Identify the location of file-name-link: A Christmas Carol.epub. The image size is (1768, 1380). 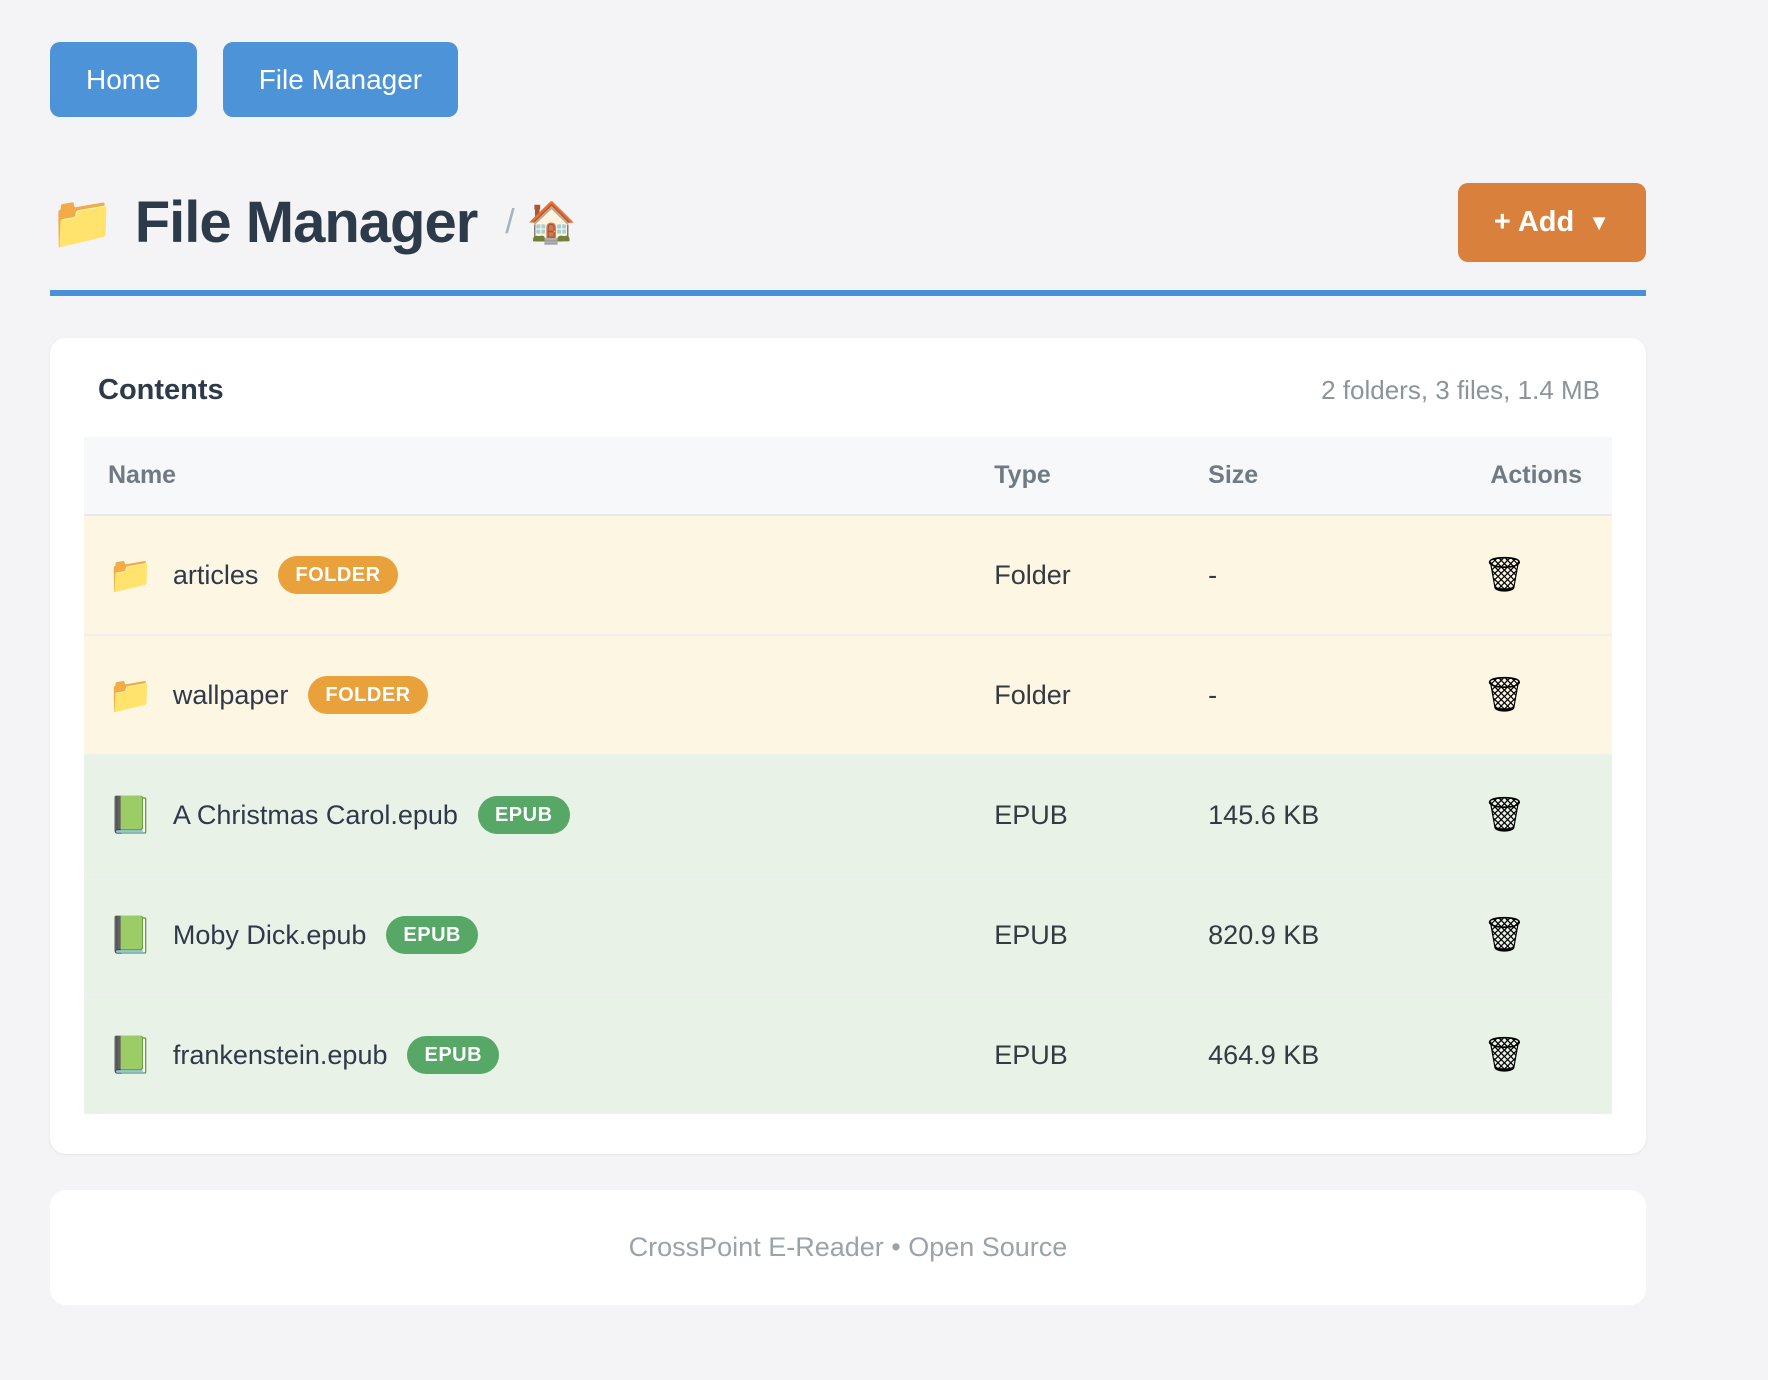
(315, 814).